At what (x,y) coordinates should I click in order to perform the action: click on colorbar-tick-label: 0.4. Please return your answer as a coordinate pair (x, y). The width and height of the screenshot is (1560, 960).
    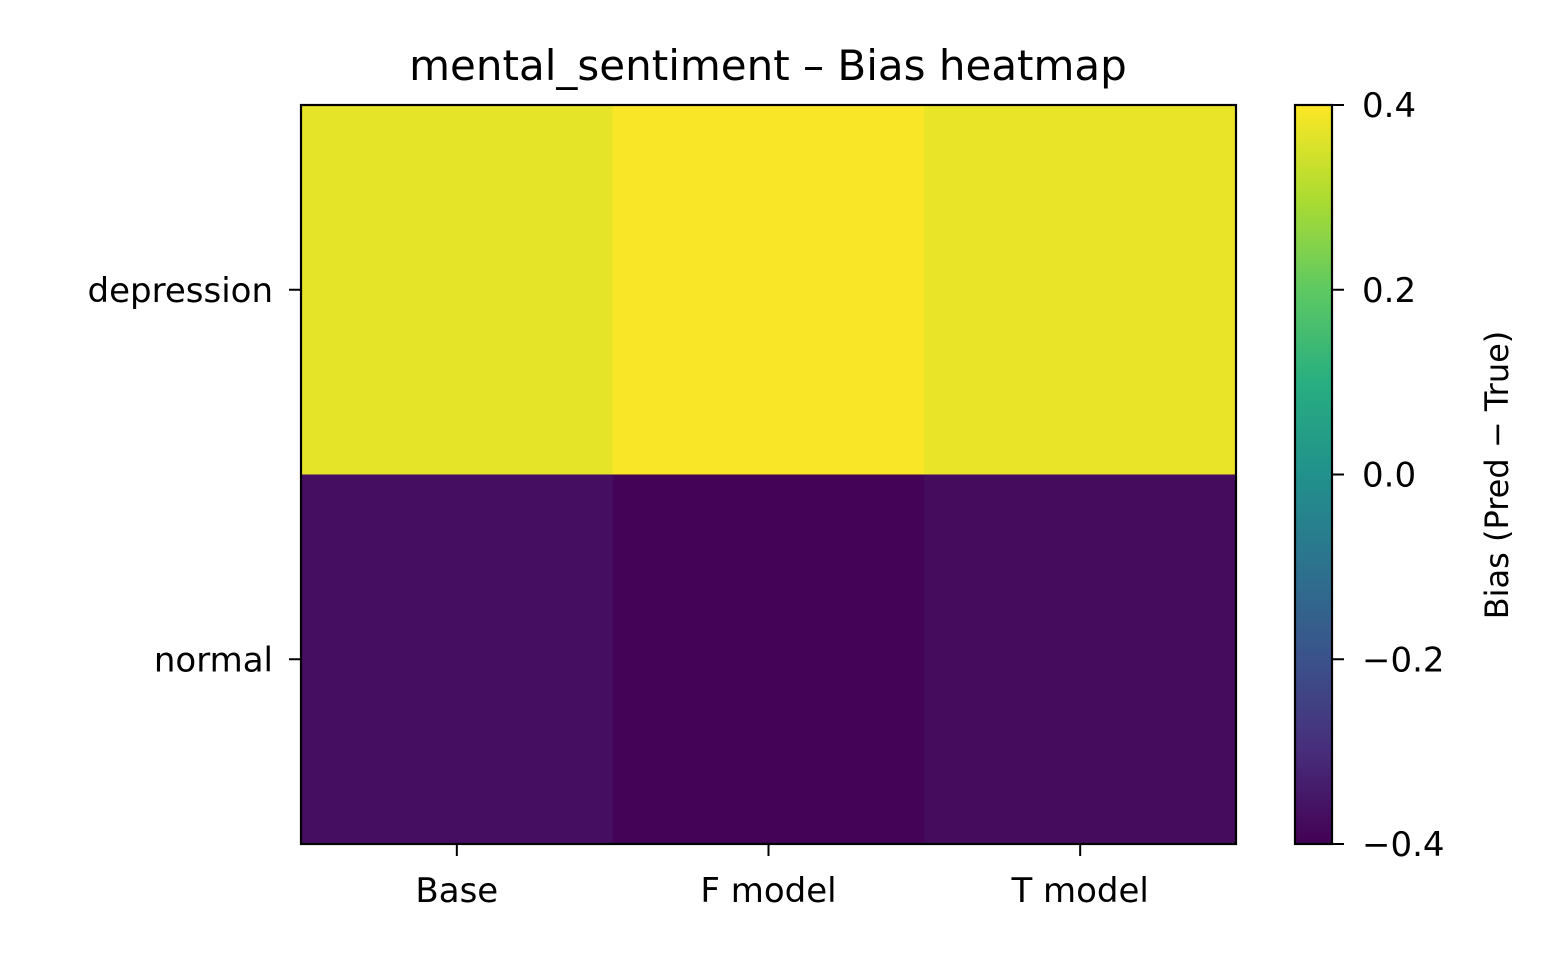
    Looking at the image, I should click on (1389, 106).